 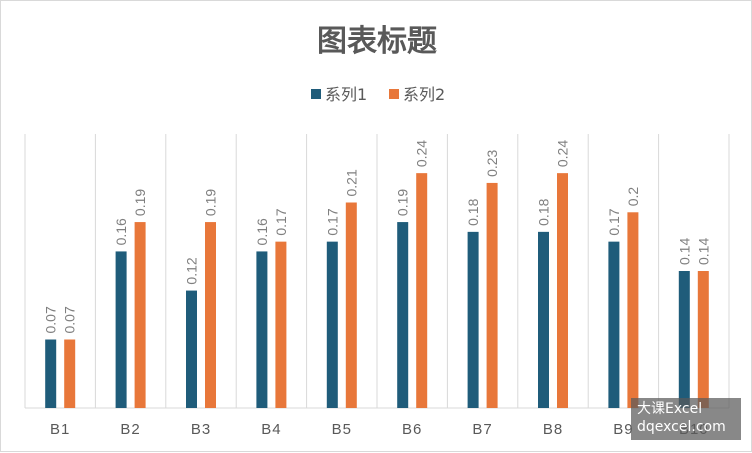 I want to click on x-tick-label: B5, so click(x=342, y=429).